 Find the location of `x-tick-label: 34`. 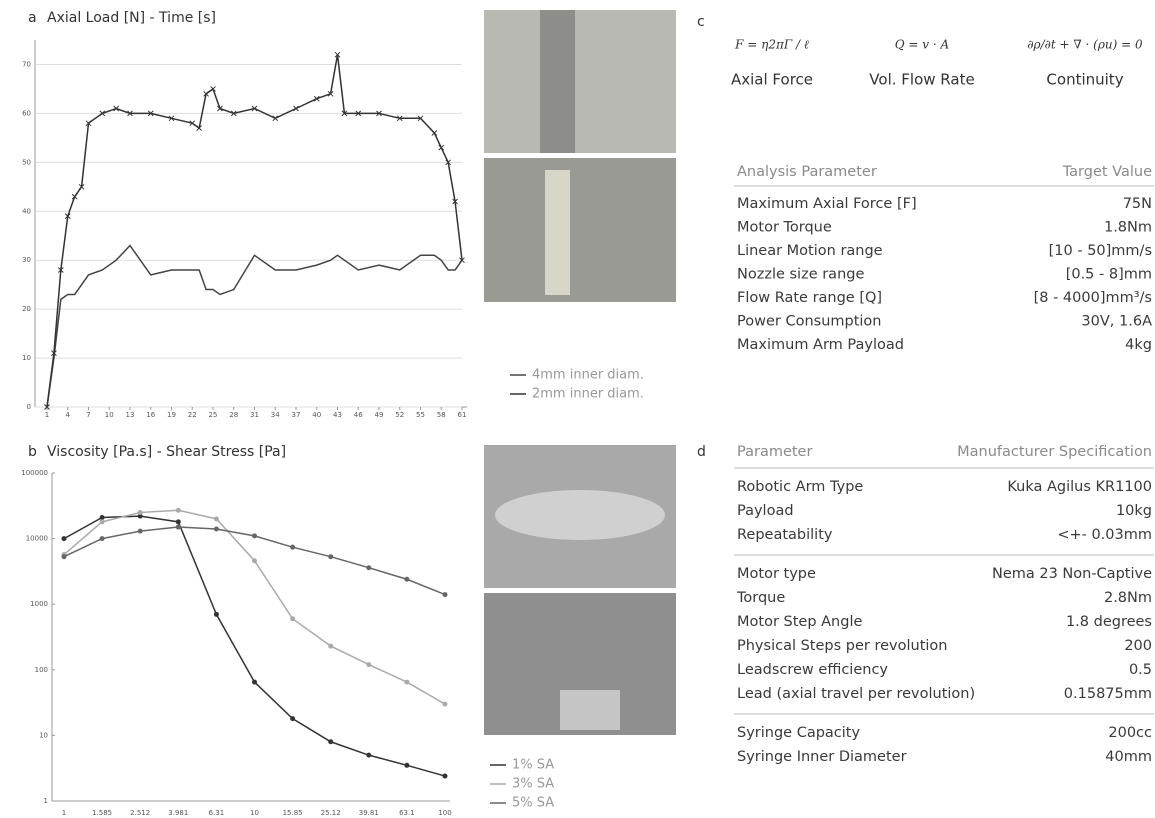

x-tick-label: 34 is located at coordinates (275, 415).